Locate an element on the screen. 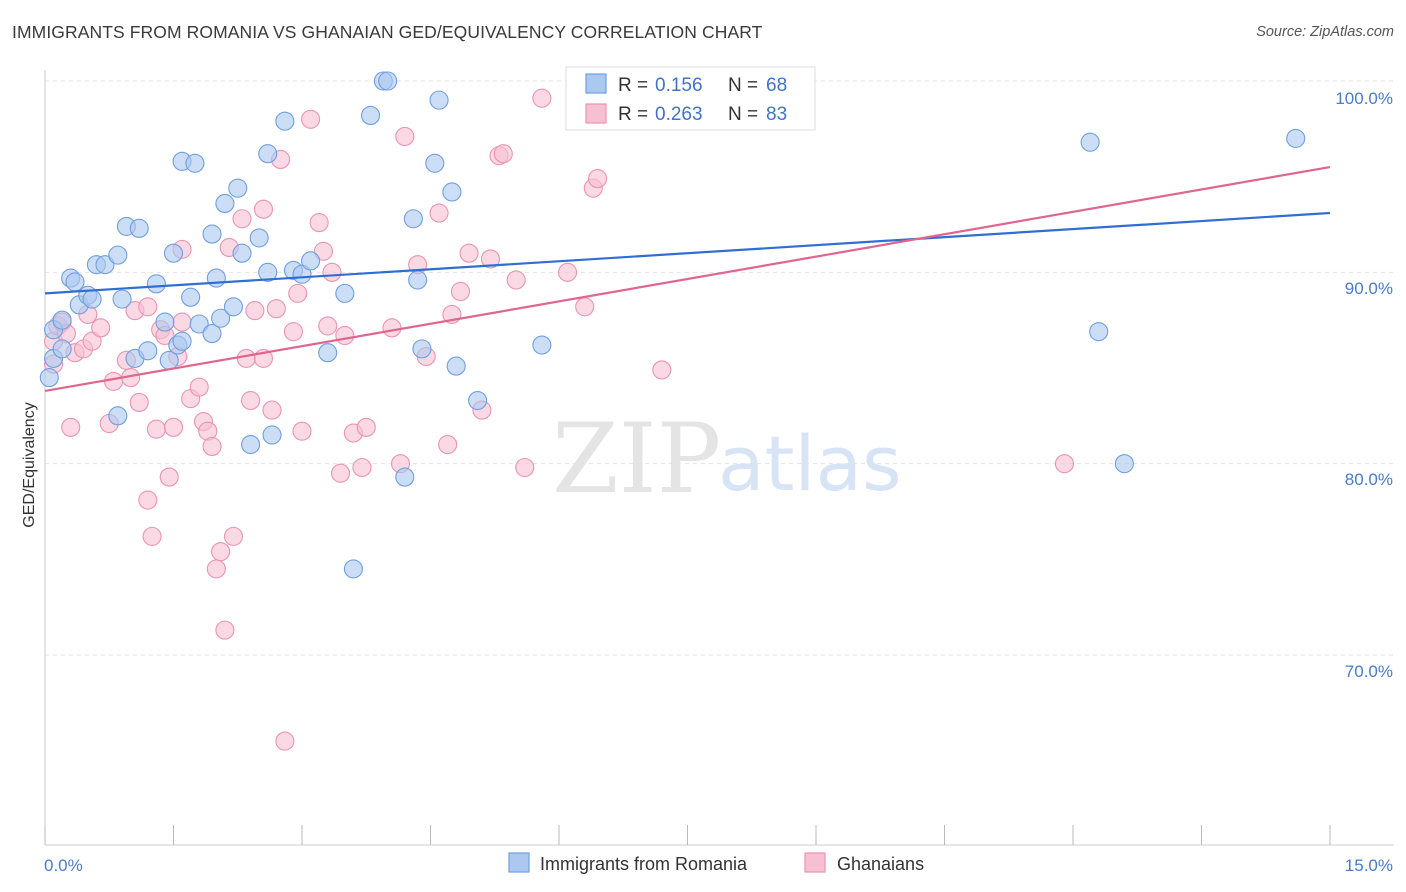 The width and height of the screenshot is (1406, 892). romania-trend-line is located at coordinates (687, 253).